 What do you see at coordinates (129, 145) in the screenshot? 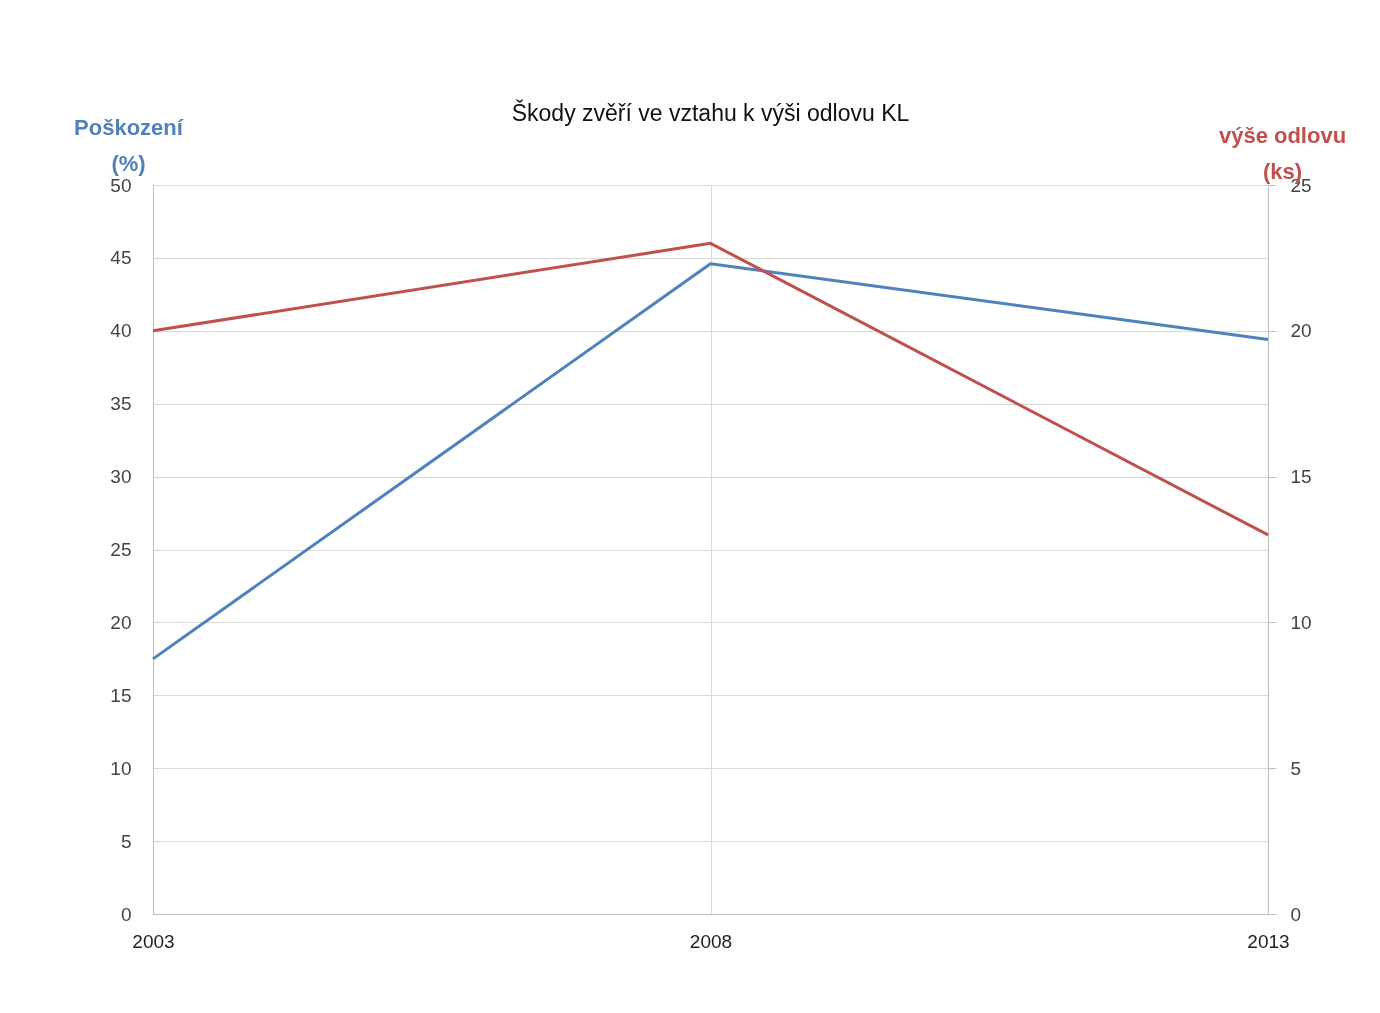
I see `y-axis-title: Poškození (%)` at bounding box center [129, 145].